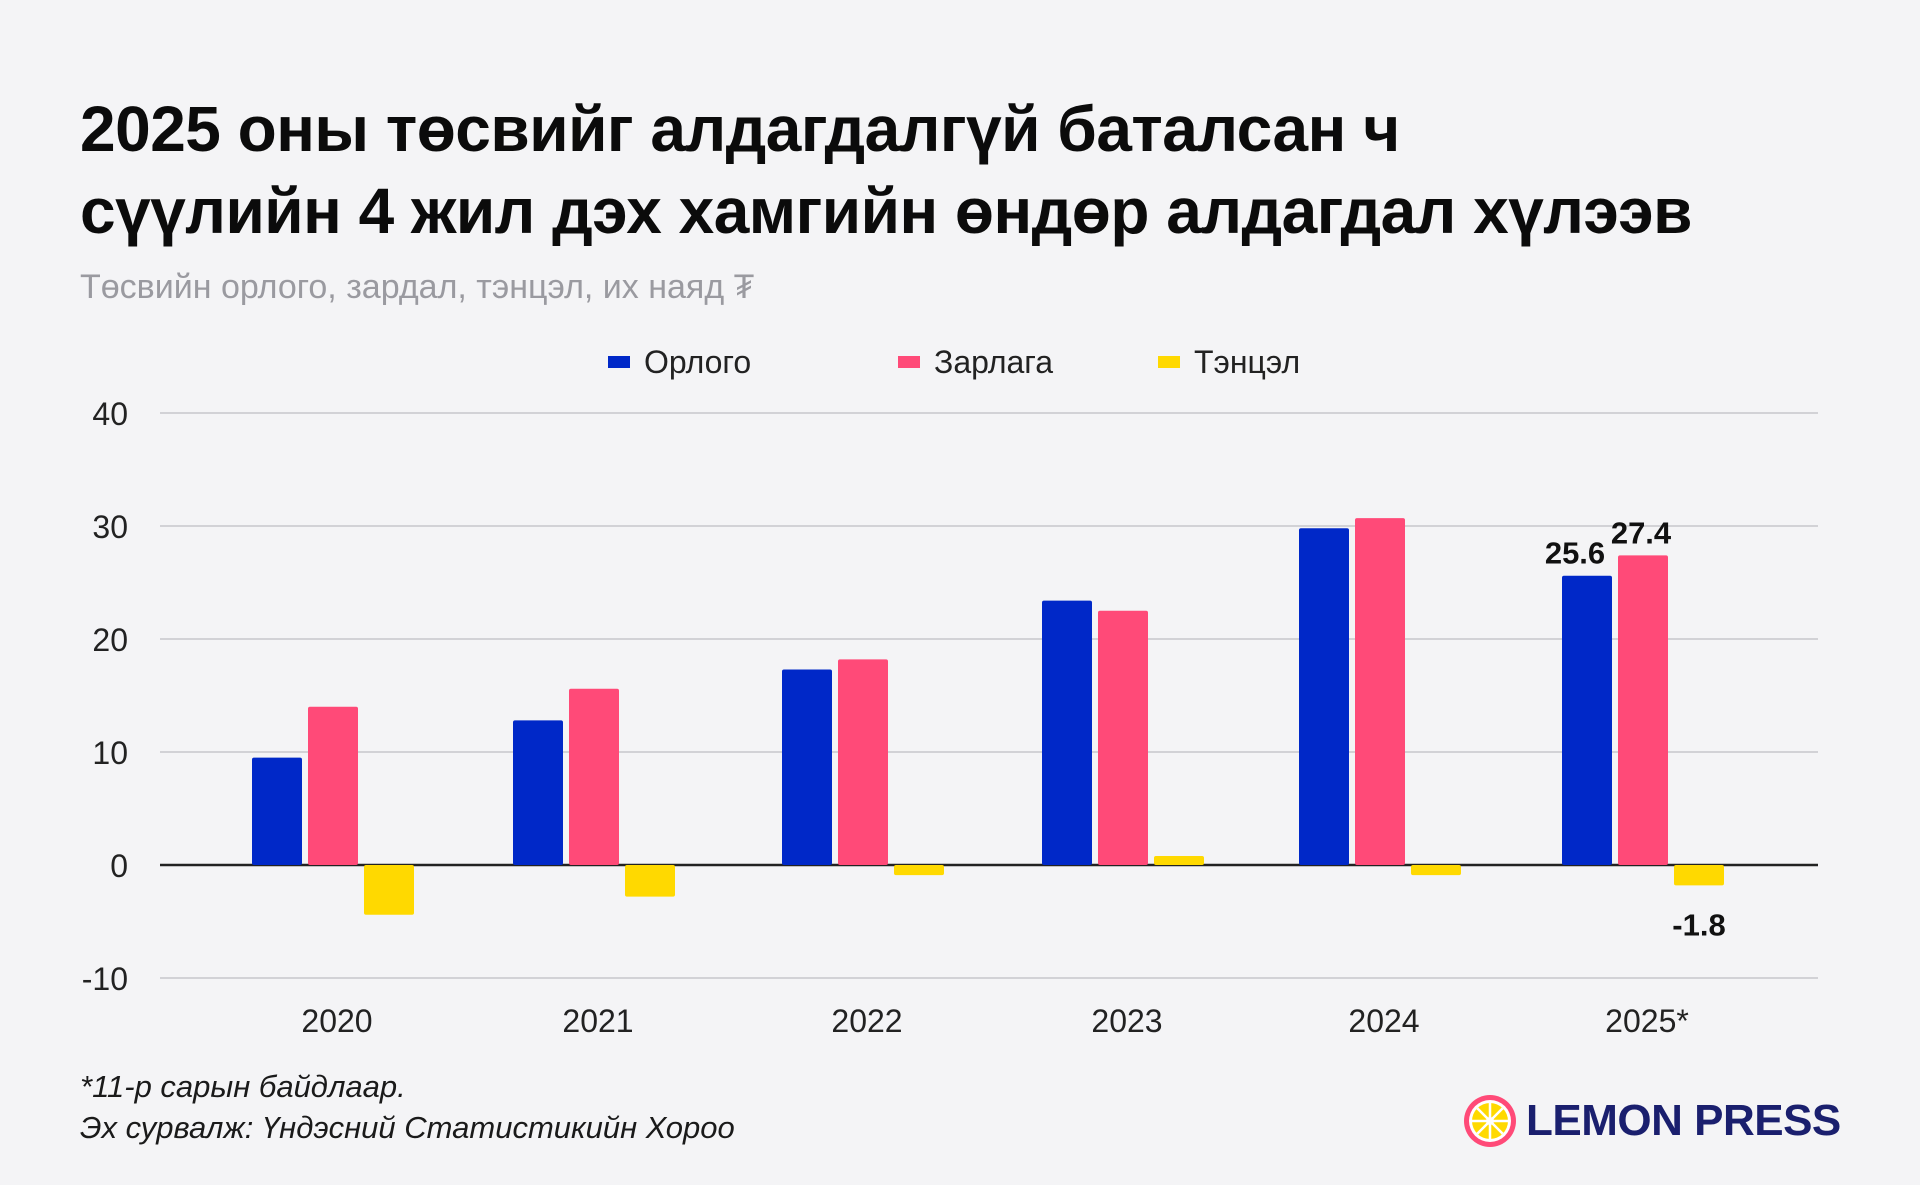 The width and height of the screenshot is (1920, 1185). I want to click on x-tick-label: 2023, so click(1126, 1021).